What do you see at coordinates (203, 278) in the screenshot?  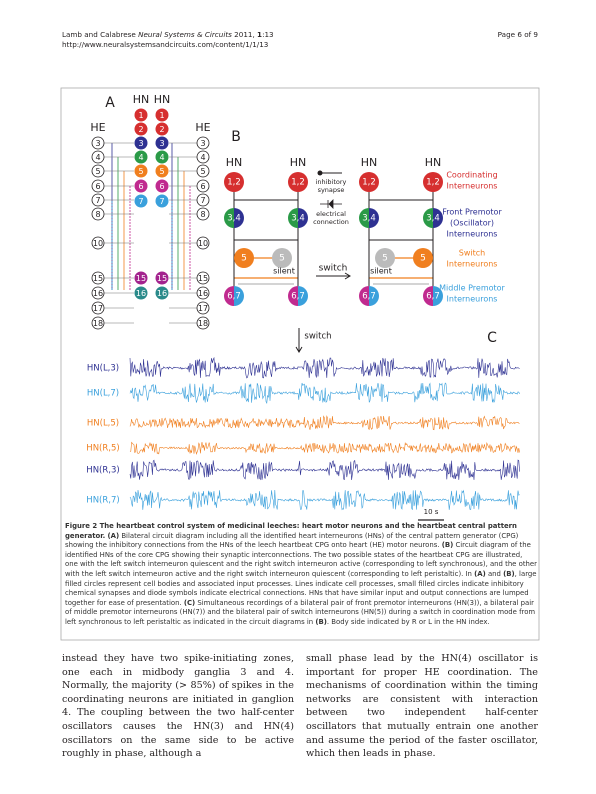 I see `ganglion-number: 15` at bounding box center [203, 278].